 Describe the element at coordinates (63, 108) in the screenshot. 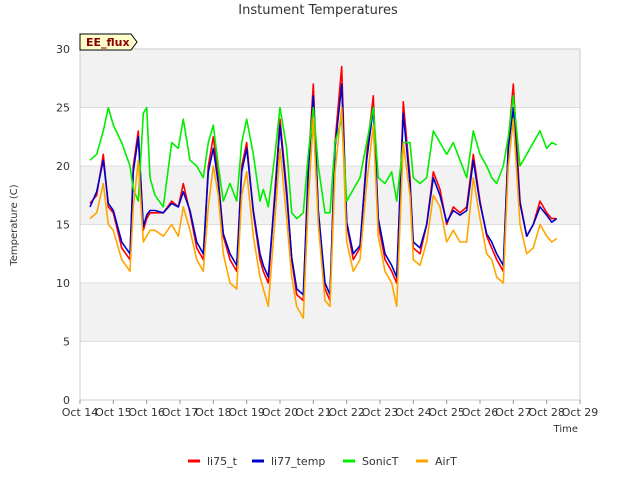

I see `y-tick-label: 25` at that location.